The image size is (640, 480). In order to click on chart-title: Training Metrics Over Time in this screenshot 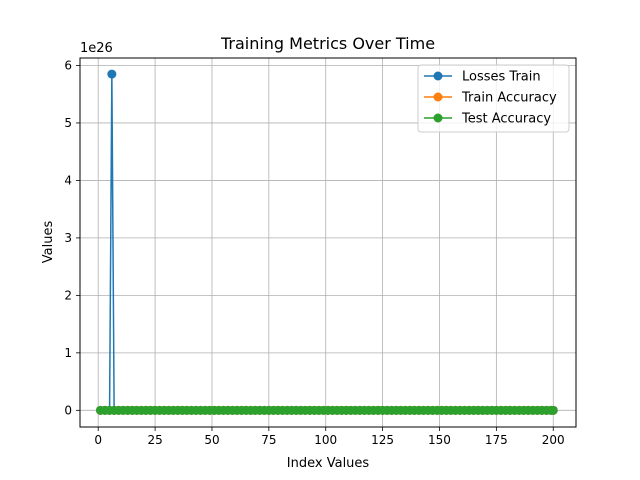, I will do `click(327, 43)`.